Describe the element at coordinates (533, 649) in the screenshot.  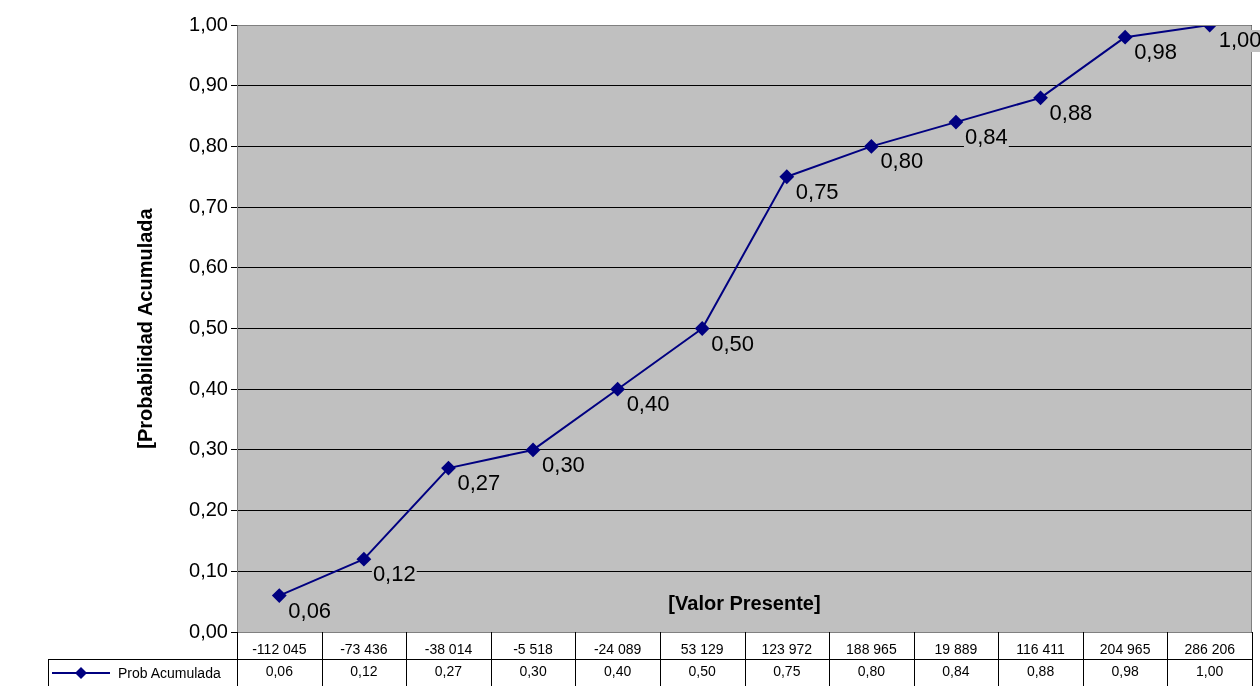
I see `x-tick-label: -5 518` at that location.